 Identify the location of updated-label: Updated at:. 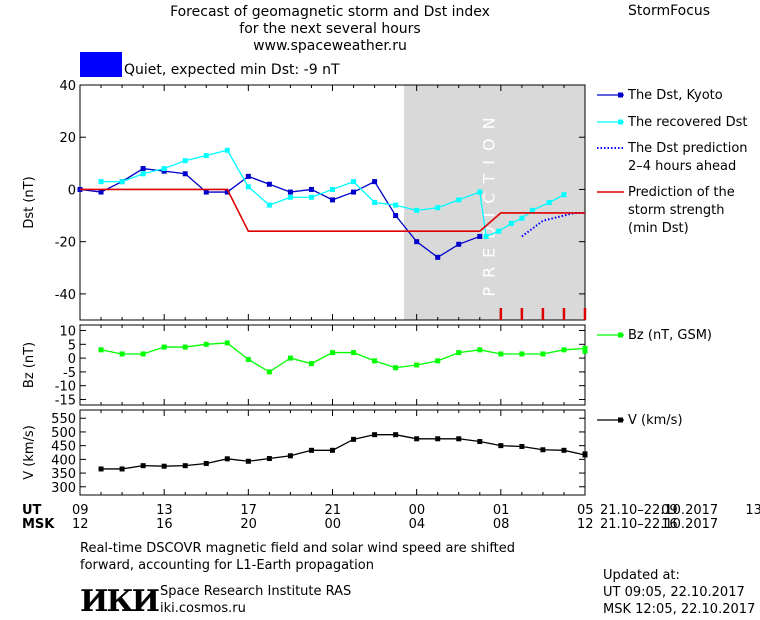
(641, 575).